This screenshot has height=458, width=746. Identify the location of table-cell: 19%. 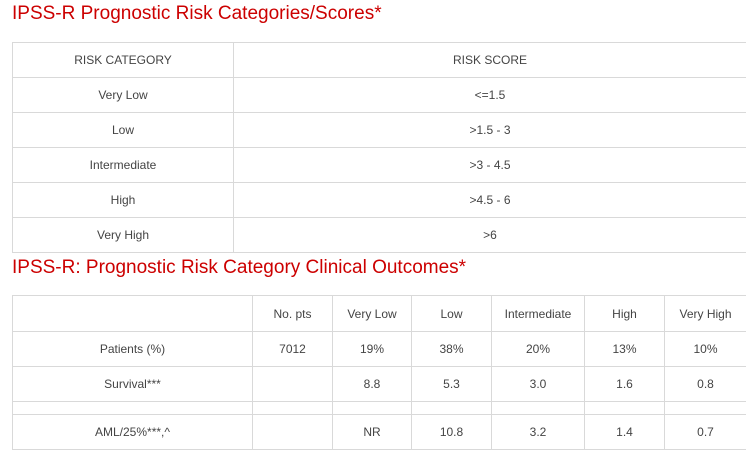
(372, 349).